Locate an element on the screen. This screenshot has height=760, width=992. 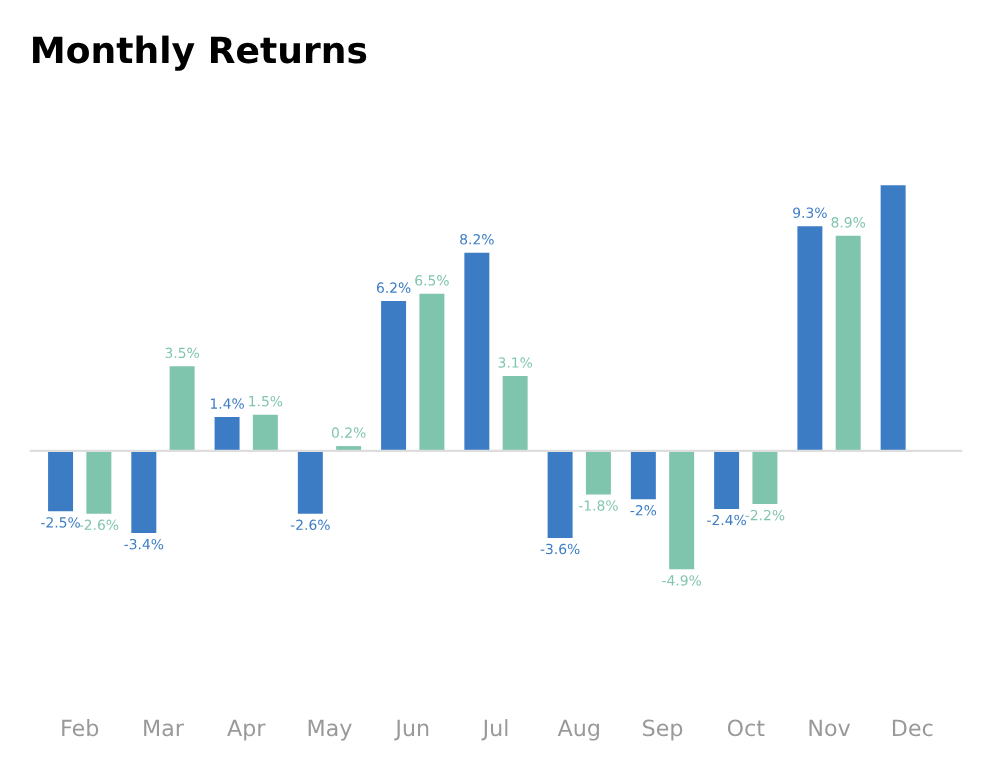
x-tick-label: Jul is located at coordinates (494, 730).